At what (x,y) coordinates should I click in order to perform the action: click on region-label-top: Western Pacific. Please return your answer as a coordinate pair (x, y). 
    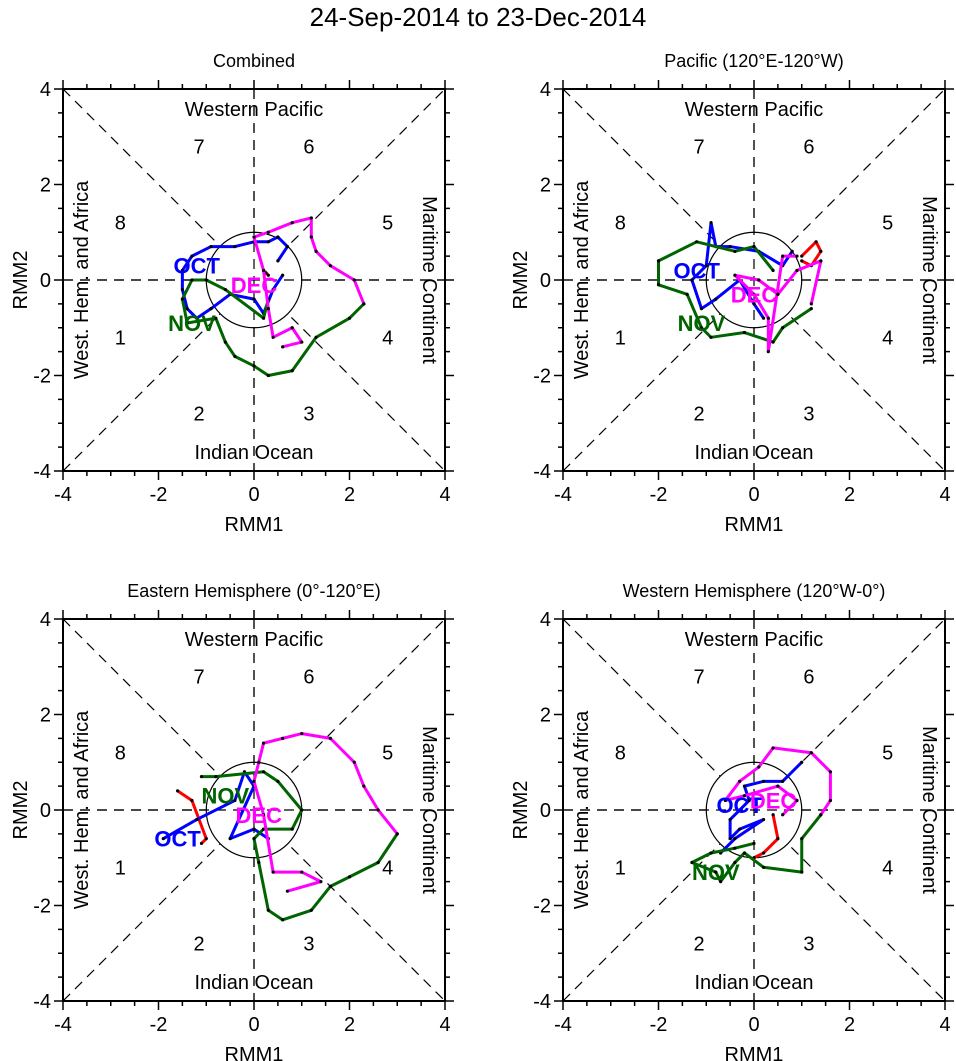
    Looking at the image, I should click on (254, 110).